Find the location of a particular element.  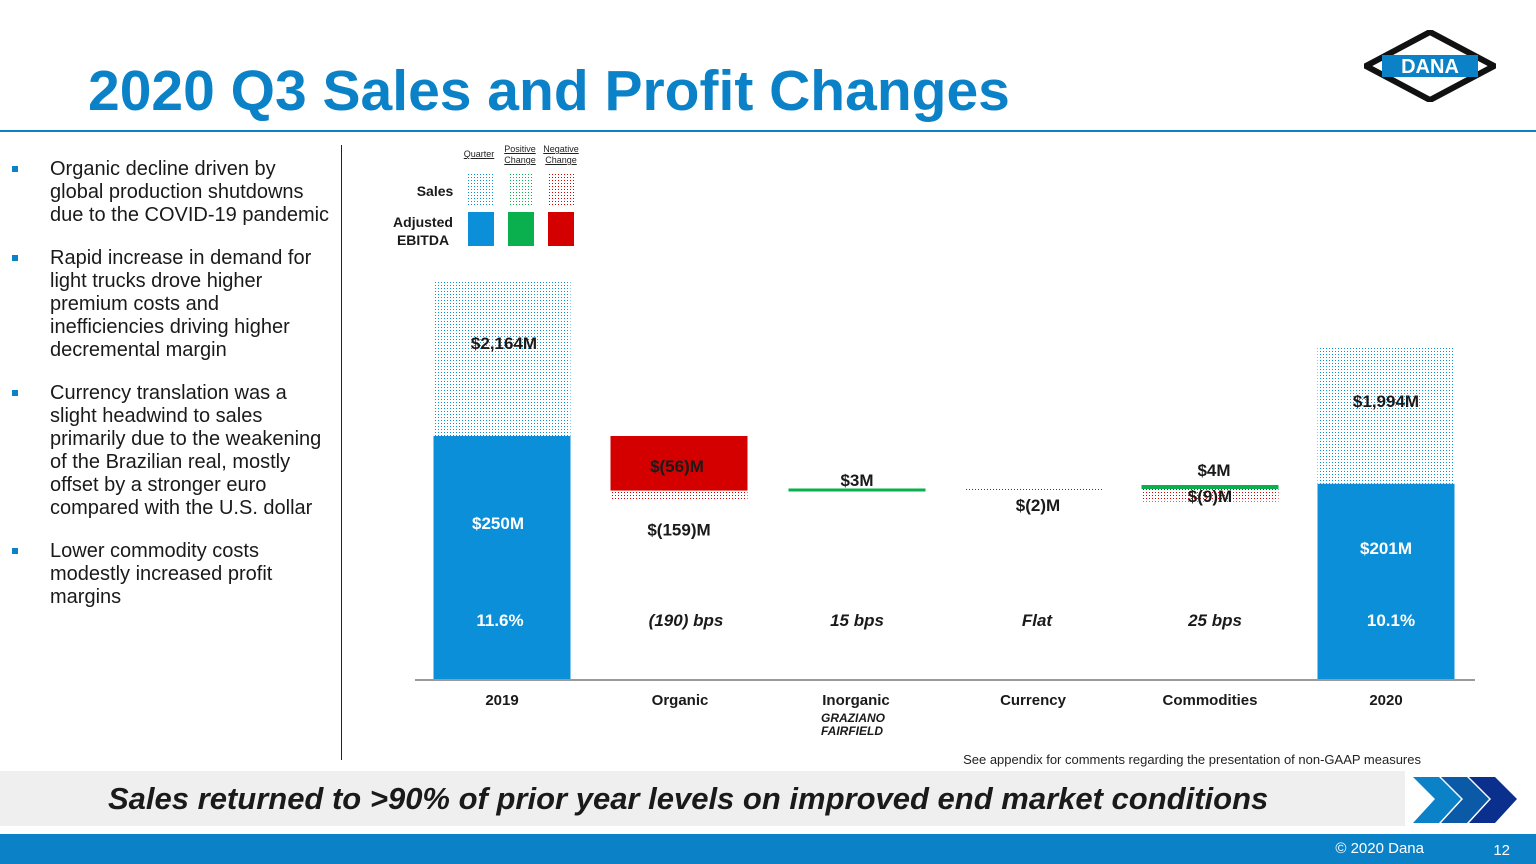

legend-col-negative: Negative Change is located at coordinates (561, 154).